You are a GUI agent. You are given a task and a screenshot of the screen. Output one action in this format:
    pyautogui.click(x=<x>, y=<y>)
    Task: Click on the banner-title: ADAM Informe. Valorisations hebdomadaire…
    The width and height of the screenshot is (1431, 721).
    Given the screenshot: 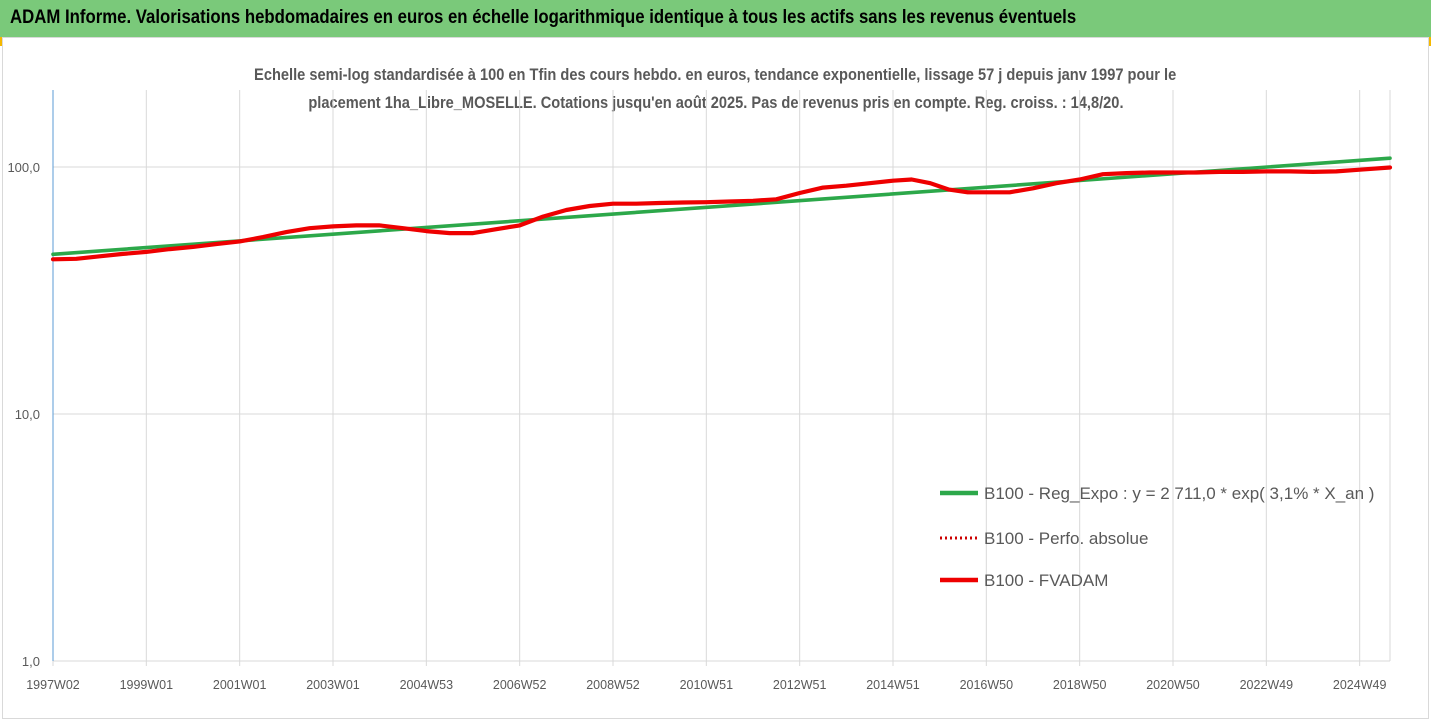 What is the action you would take?
    pyautogui.click(x=543, y=17)
    